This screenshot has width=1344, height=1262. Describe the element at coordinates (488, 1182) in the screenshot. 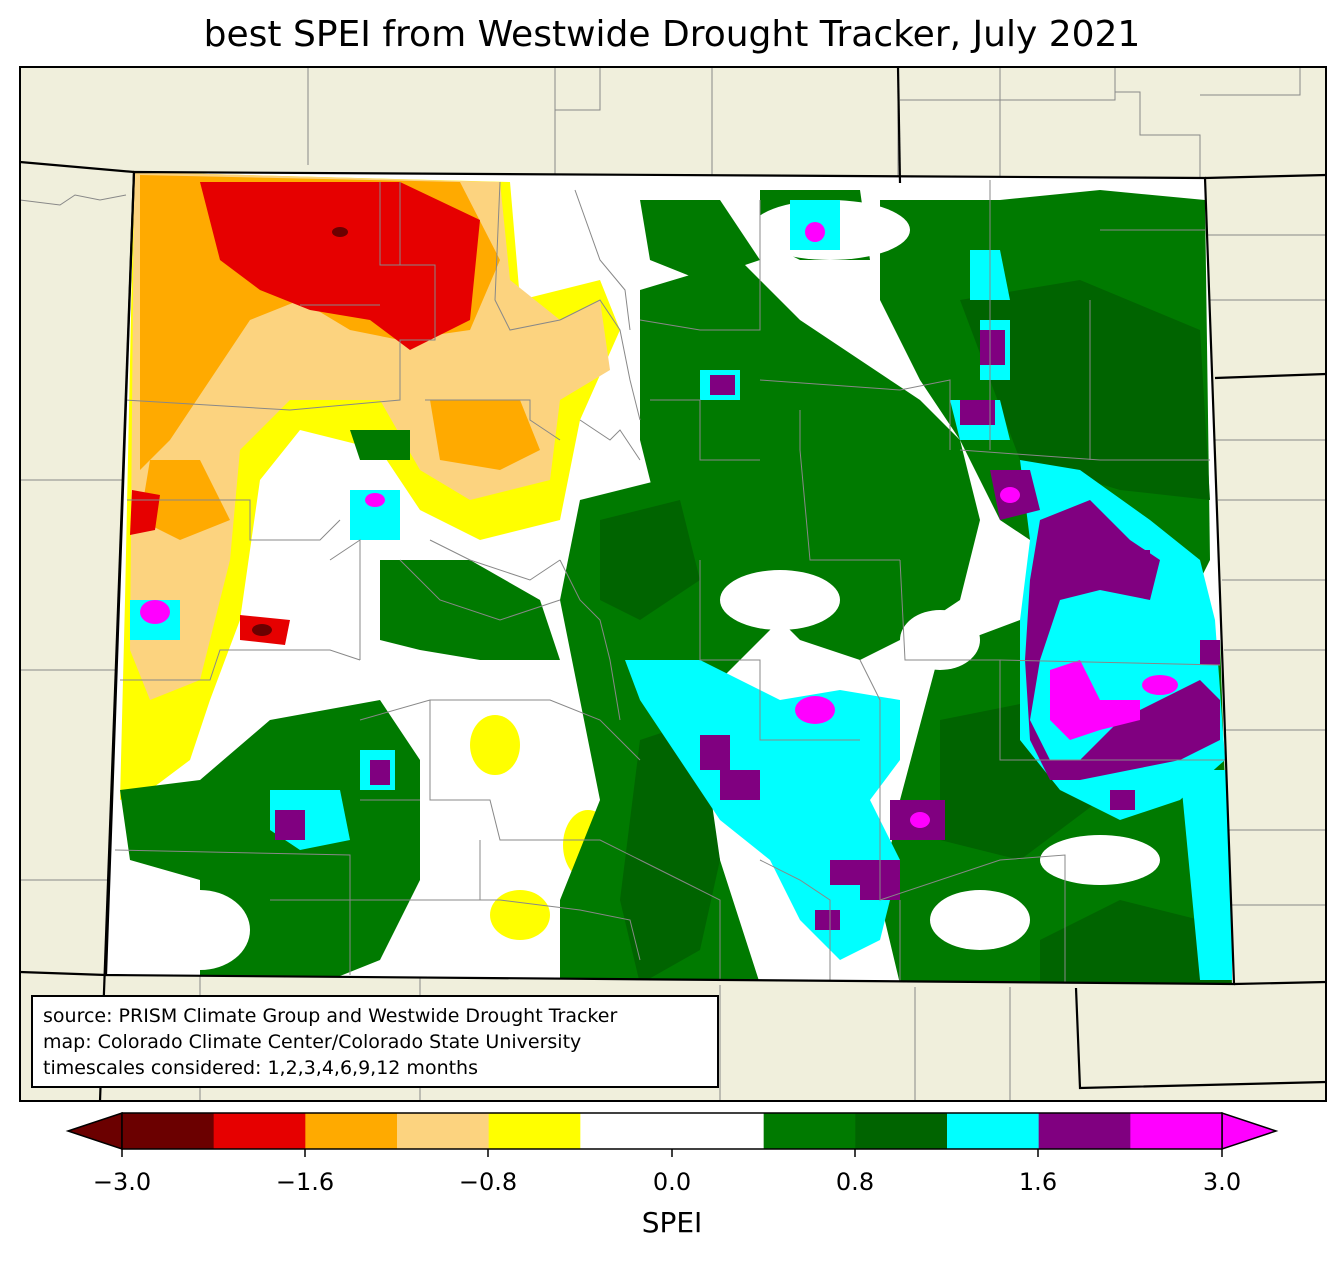

I see `colorbar-tick-label: −0.8` at that location.